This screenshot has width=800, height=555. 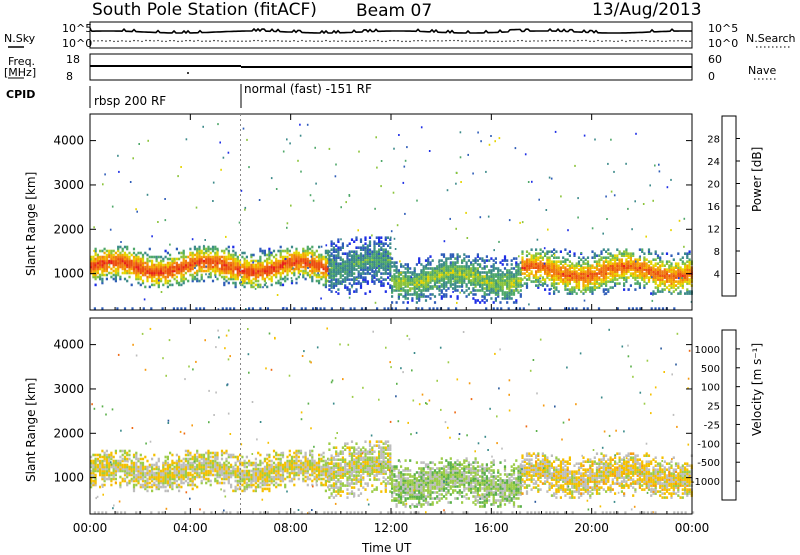 What do you see at coordinates (68, 185) in the screenshot?
I see `y-tick-label: 3000` at bounding box center [68, 185].